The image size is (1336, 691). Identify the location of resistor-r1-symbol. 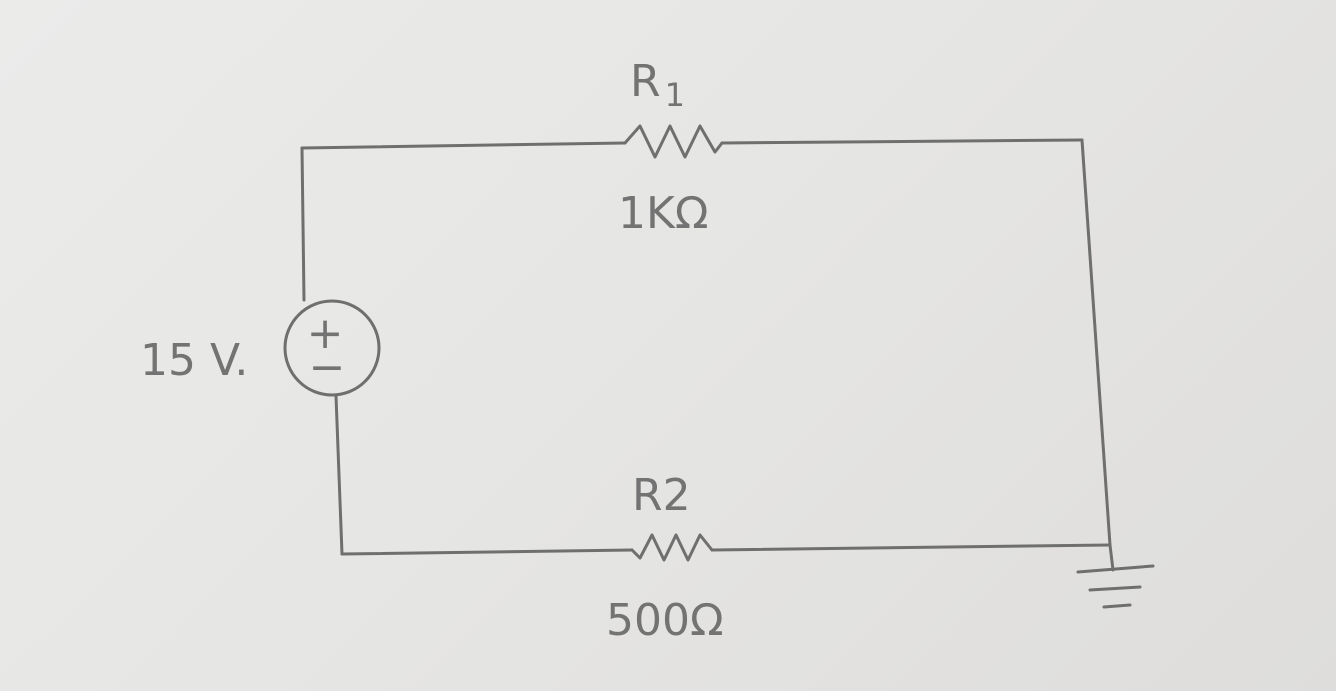
(673, 141).